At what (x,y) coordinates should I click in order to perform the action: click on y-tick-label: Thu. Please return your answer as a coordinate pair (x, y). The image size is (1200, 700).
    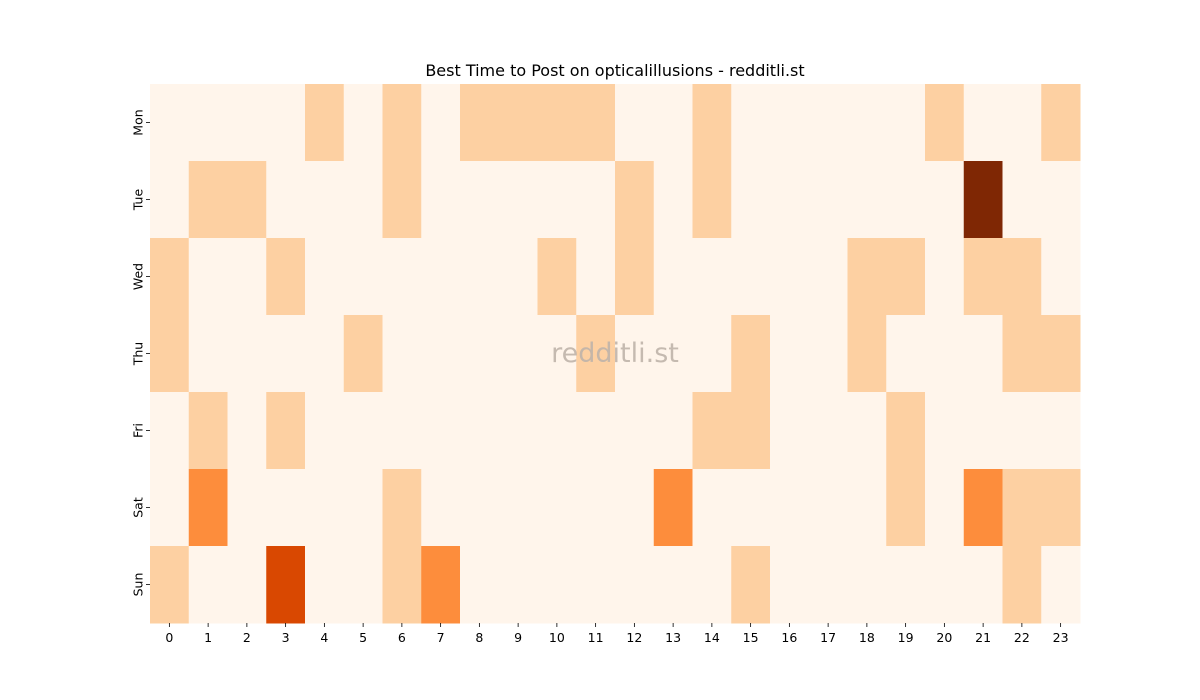
    Looking at the image, I should click on (138, 354).